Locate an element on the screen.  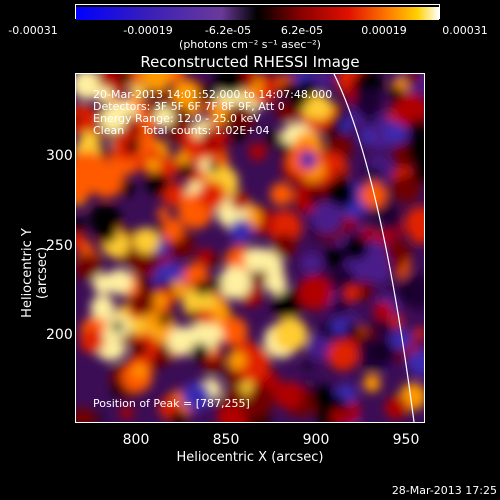
colorbar-tick: 6.2e-05 is located at coordinates (302, 30).